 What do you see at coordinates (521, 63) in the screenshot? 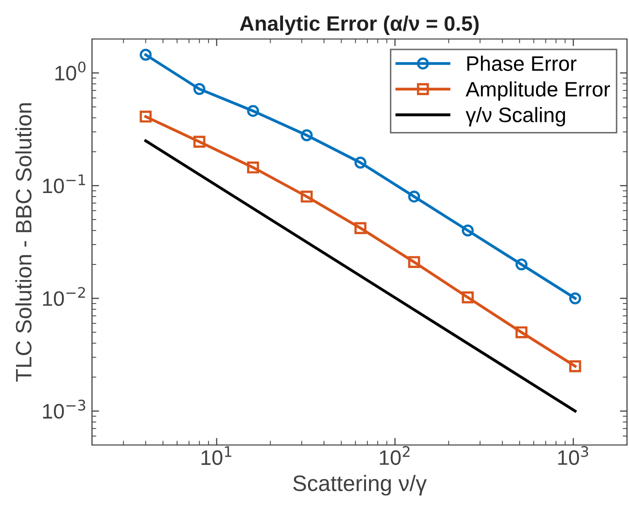
I see `legend-label: Phase Error` at bounding box center [521, 63].